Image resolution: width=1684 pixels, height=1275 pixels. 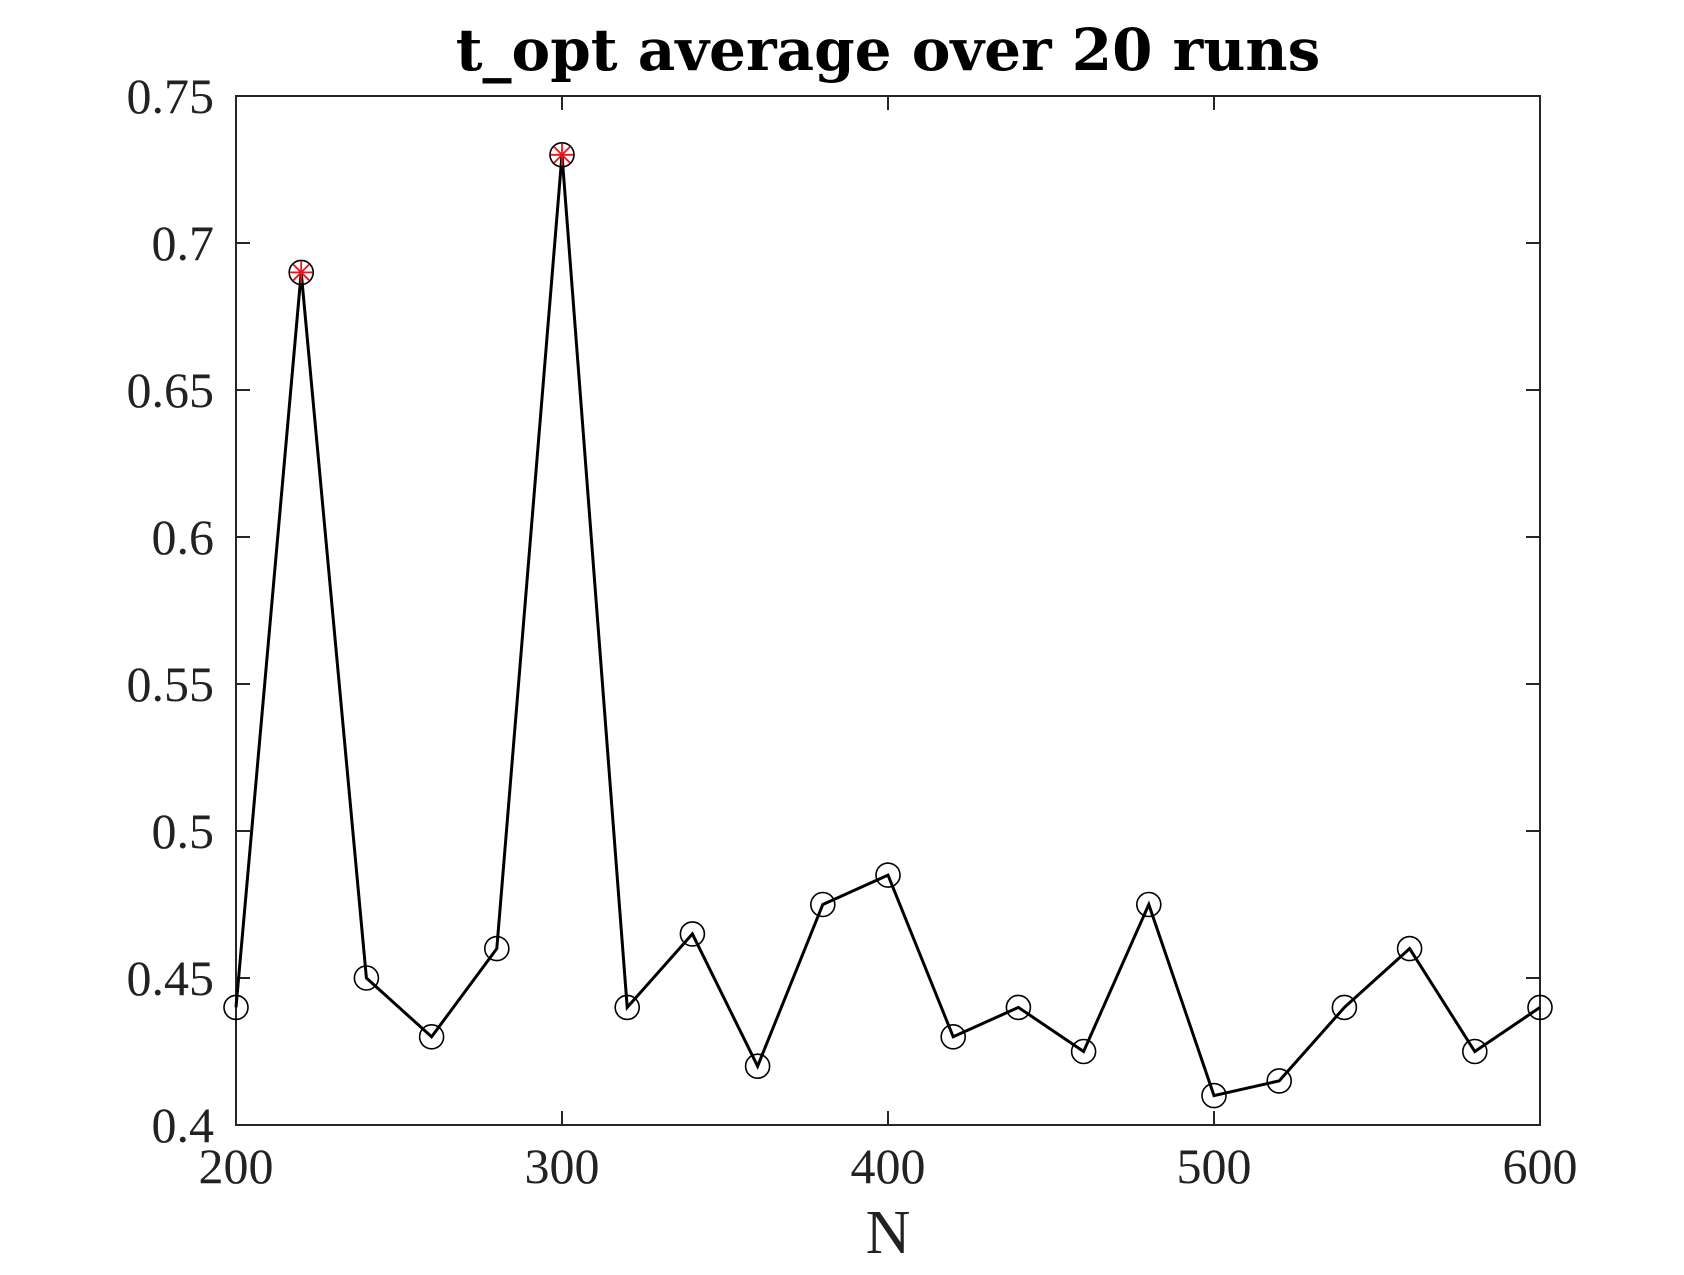 I want to click on y-tick-label: 0.6, so click(x=183, y=537).